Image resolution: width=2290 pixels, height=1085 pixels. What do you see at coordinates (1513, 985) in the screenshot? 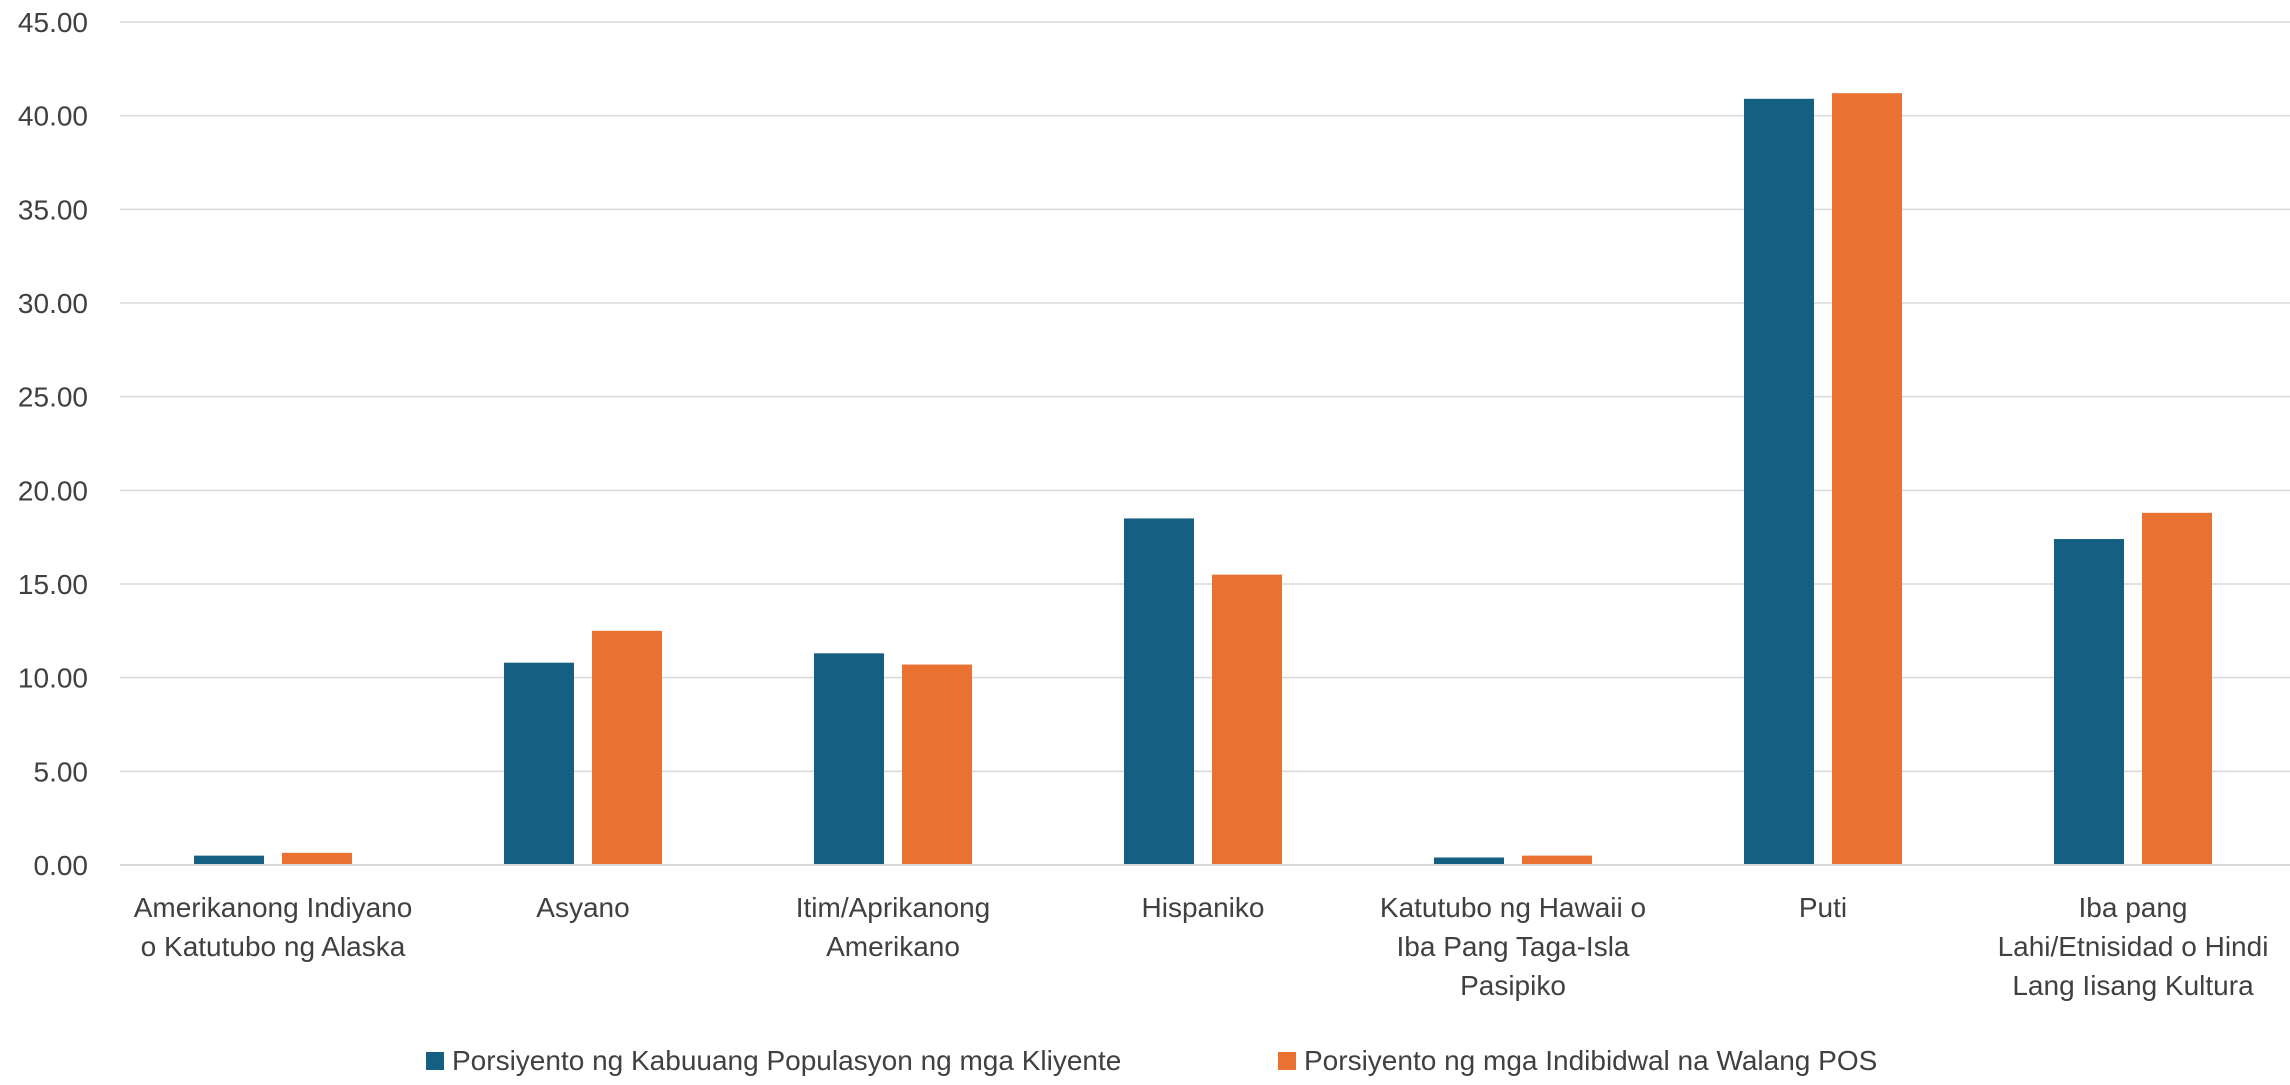
I see `x-tick-label: Pasipiko` at bounding box center [1513, 985].